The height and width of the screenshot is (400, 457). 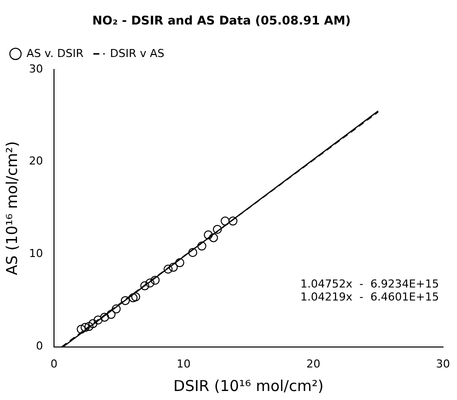 I want to click on legend-label: AS v. DSIR, so click(x=55, y=53).